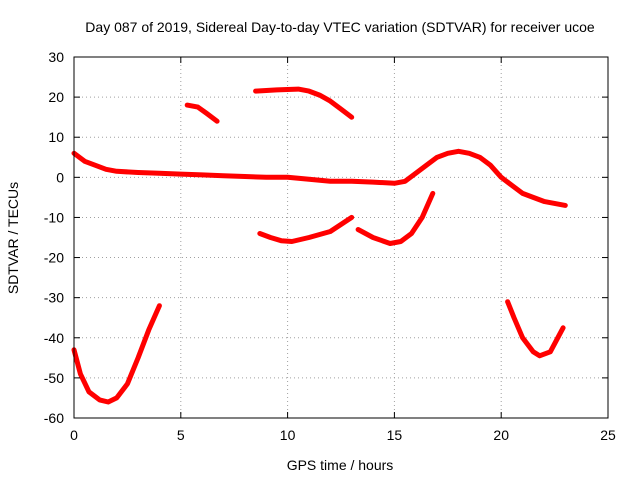 Image resolution: width=640 pixels, height=480 pixels. Describe the element at coordinates (395, 435) in the screenshot. I see `x-tick-label: 15` at that location.